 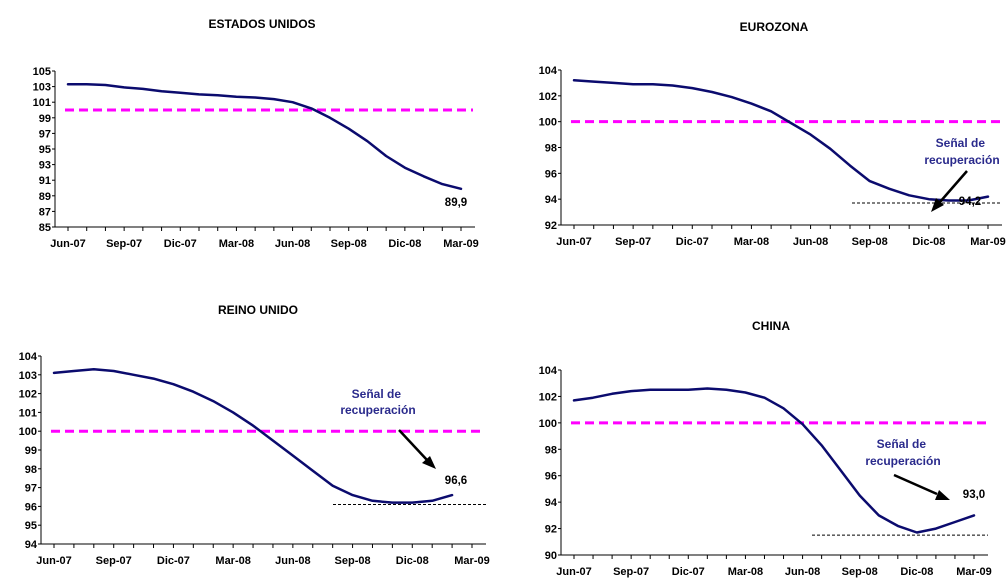 I want to click on y-tick-label: 91, so click(x=45, y=181).